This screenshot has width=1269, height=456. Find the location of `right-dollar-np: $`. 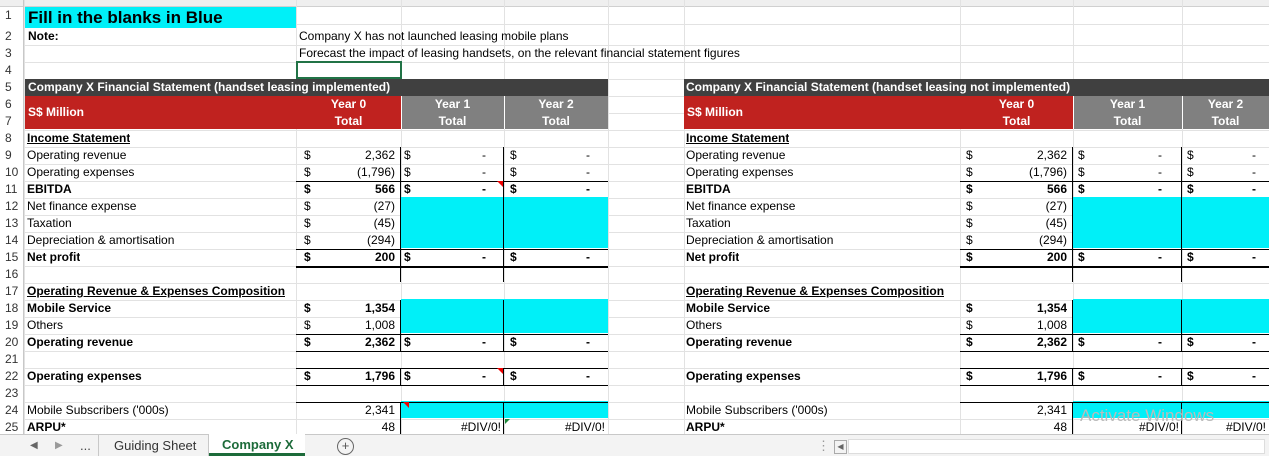

right-dollar-np: $ is located at coordinates (969, 257).